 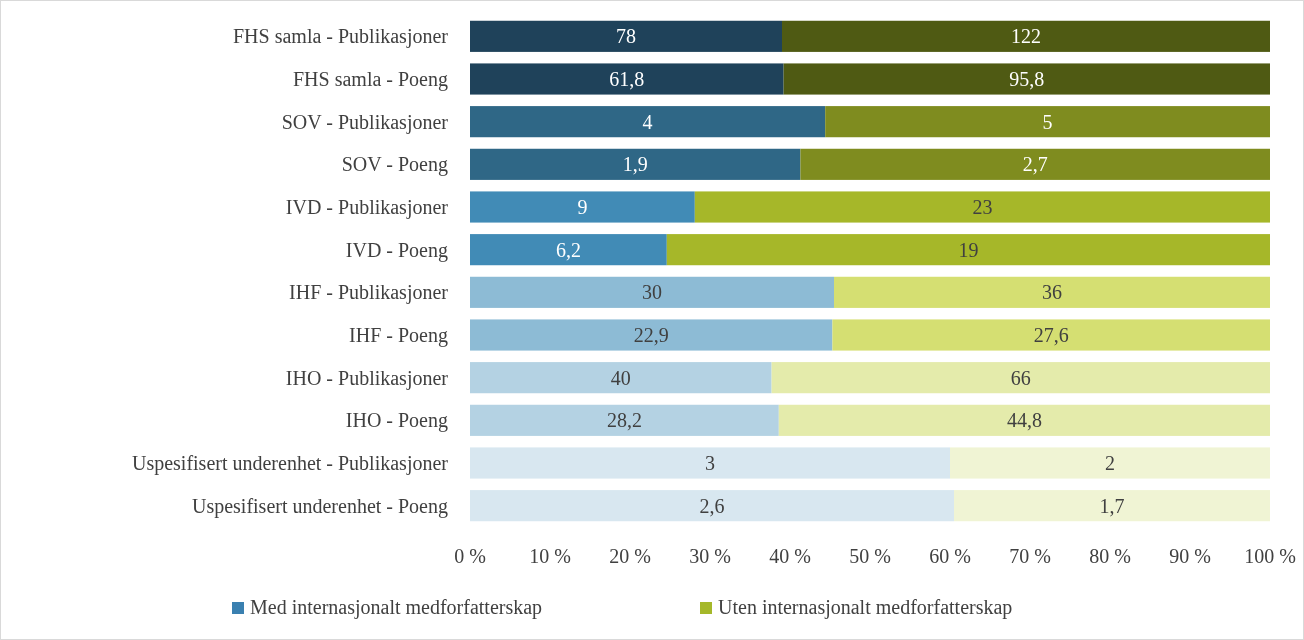 I want to click on annotation: 4, so click(x=647, y=121).